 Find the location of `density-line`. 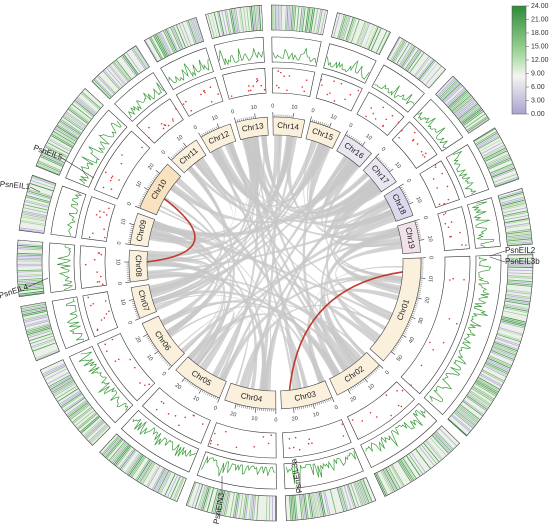

density-line is located at coordinates (482, 224).